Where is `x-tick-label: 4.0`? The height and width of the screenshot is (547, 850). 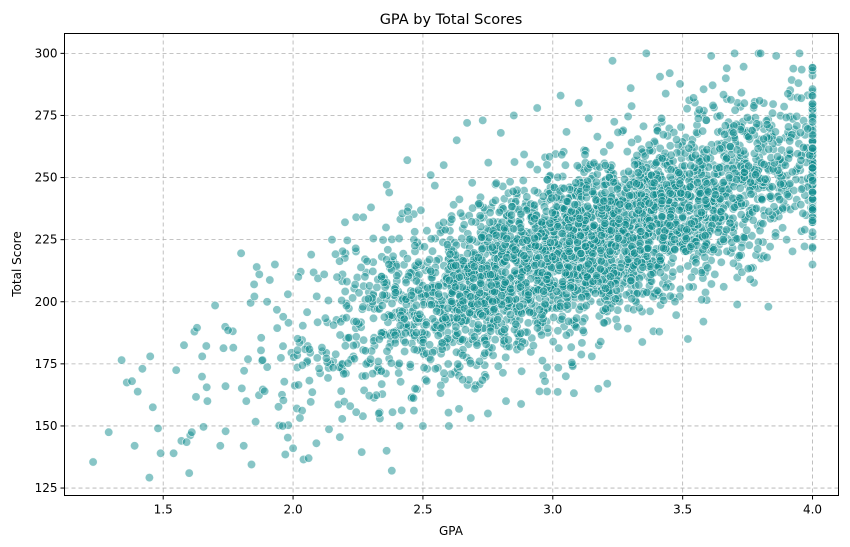 x-tick-label: 4.0 is located at coordinates (812, 510).